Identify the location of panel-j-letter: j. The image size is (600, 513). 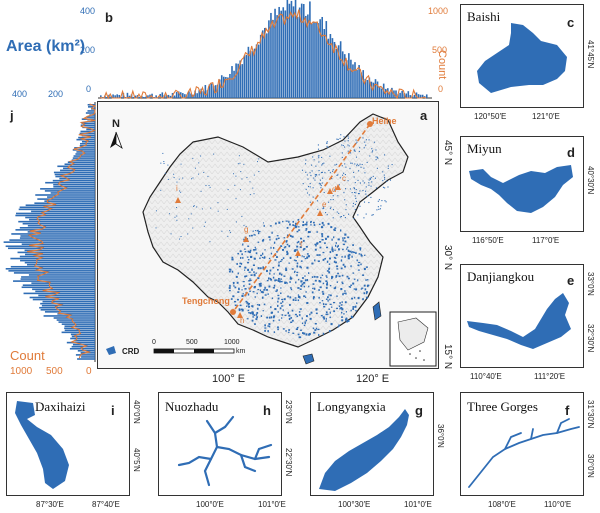
(12, 115).